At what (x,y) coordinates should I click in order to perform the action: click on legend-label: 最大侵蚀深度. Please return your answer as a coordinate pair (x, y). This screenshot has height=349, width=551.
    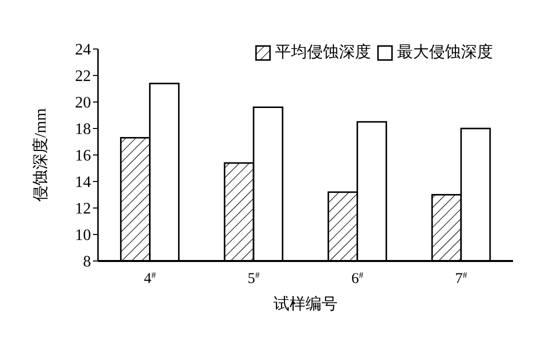
    Looking at the image, I should click on (445, 52).